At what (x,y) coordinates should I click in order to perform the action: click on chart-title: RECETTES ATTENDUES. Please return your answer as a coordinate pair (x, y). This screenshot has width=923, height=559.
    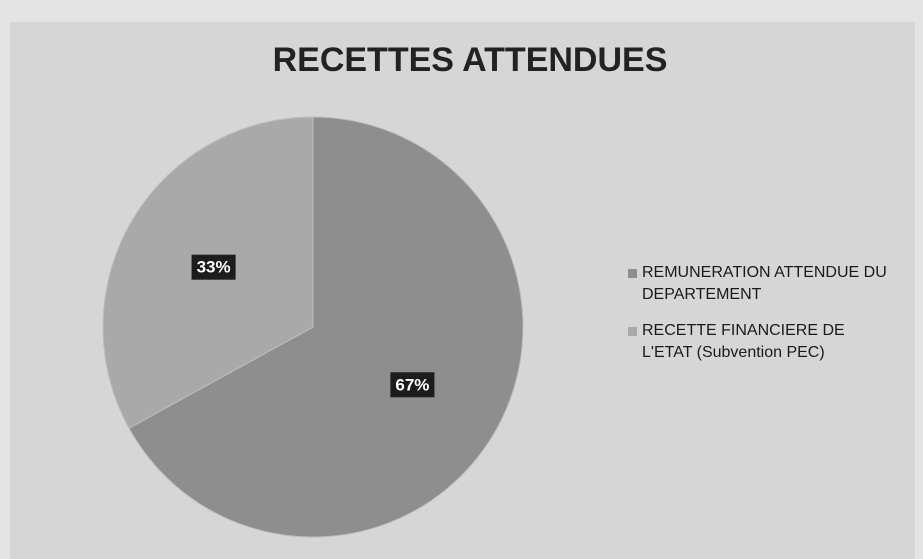
    Looking at the image, I should click on (470, 60).